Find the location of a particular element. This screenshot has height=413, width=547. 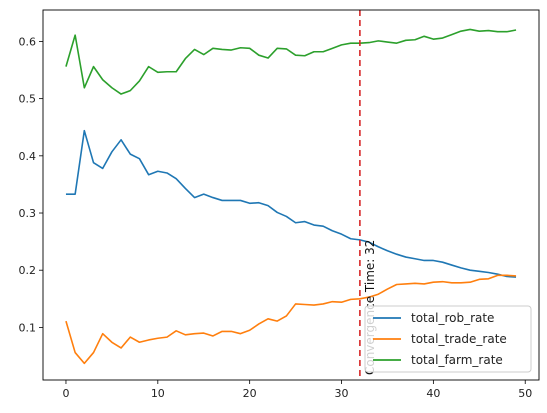

legend-box is located at coordinates (448, 339).